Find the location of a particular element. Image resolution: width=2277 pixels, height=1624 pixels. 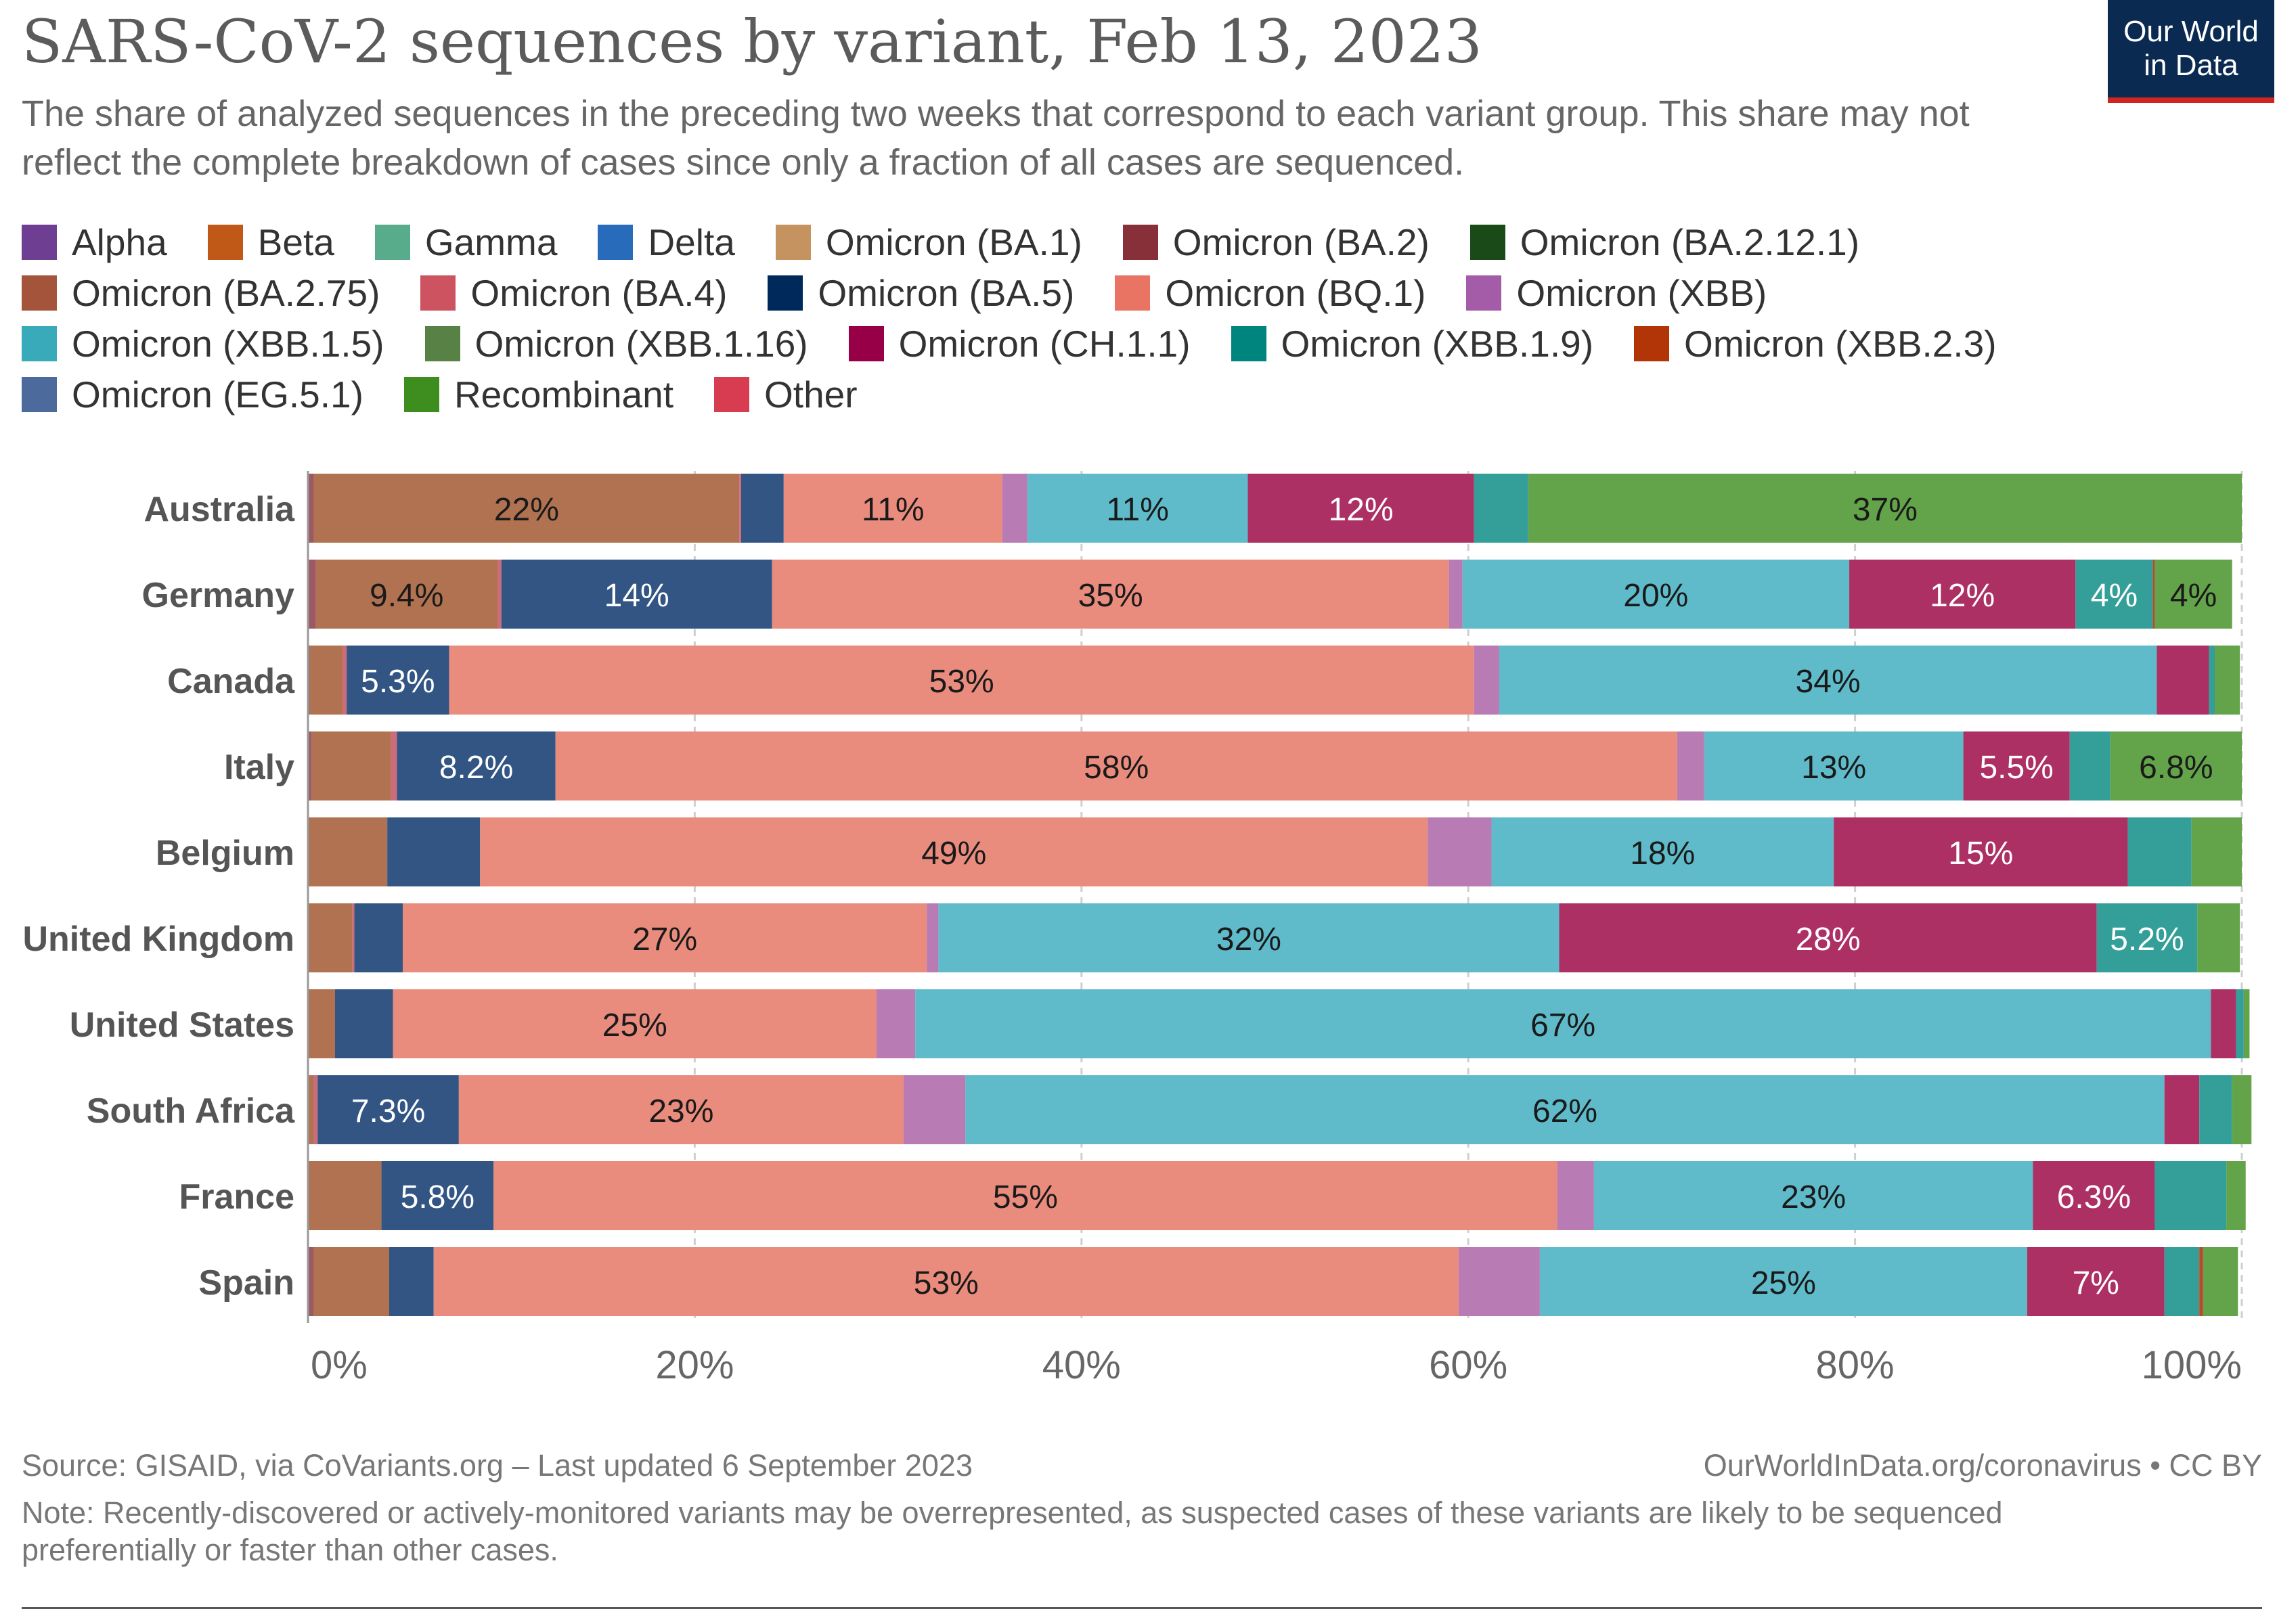

owid-logo: Our World in Data is located at coordinates (2191, 51).